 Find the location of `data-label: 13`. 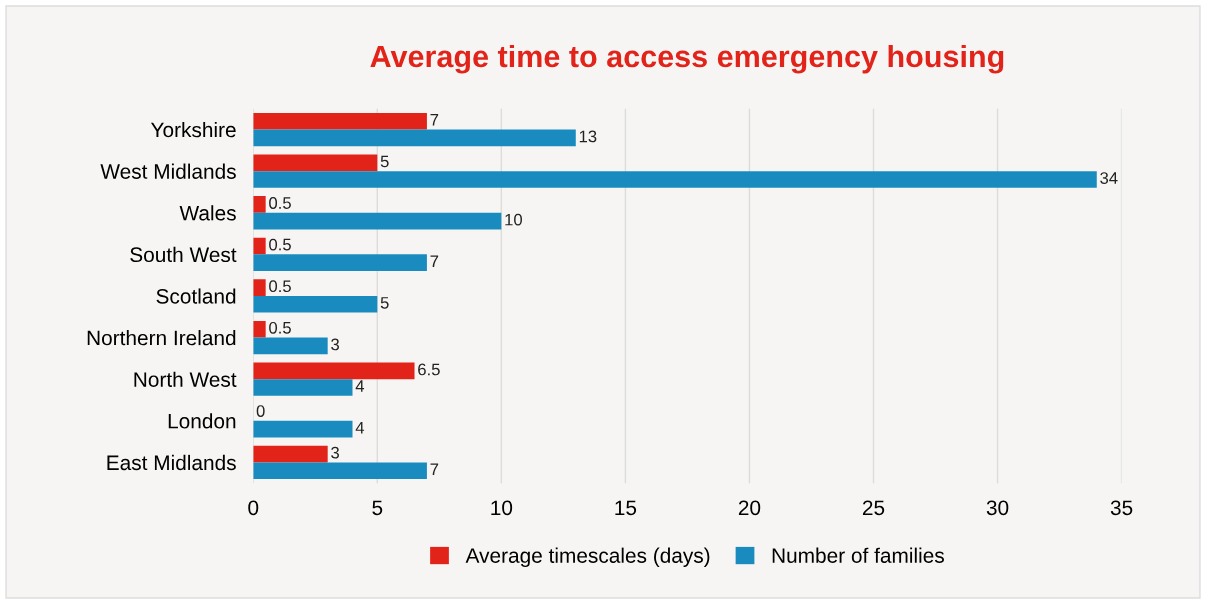

data-label: 13 is located at coordinates (588, 136).